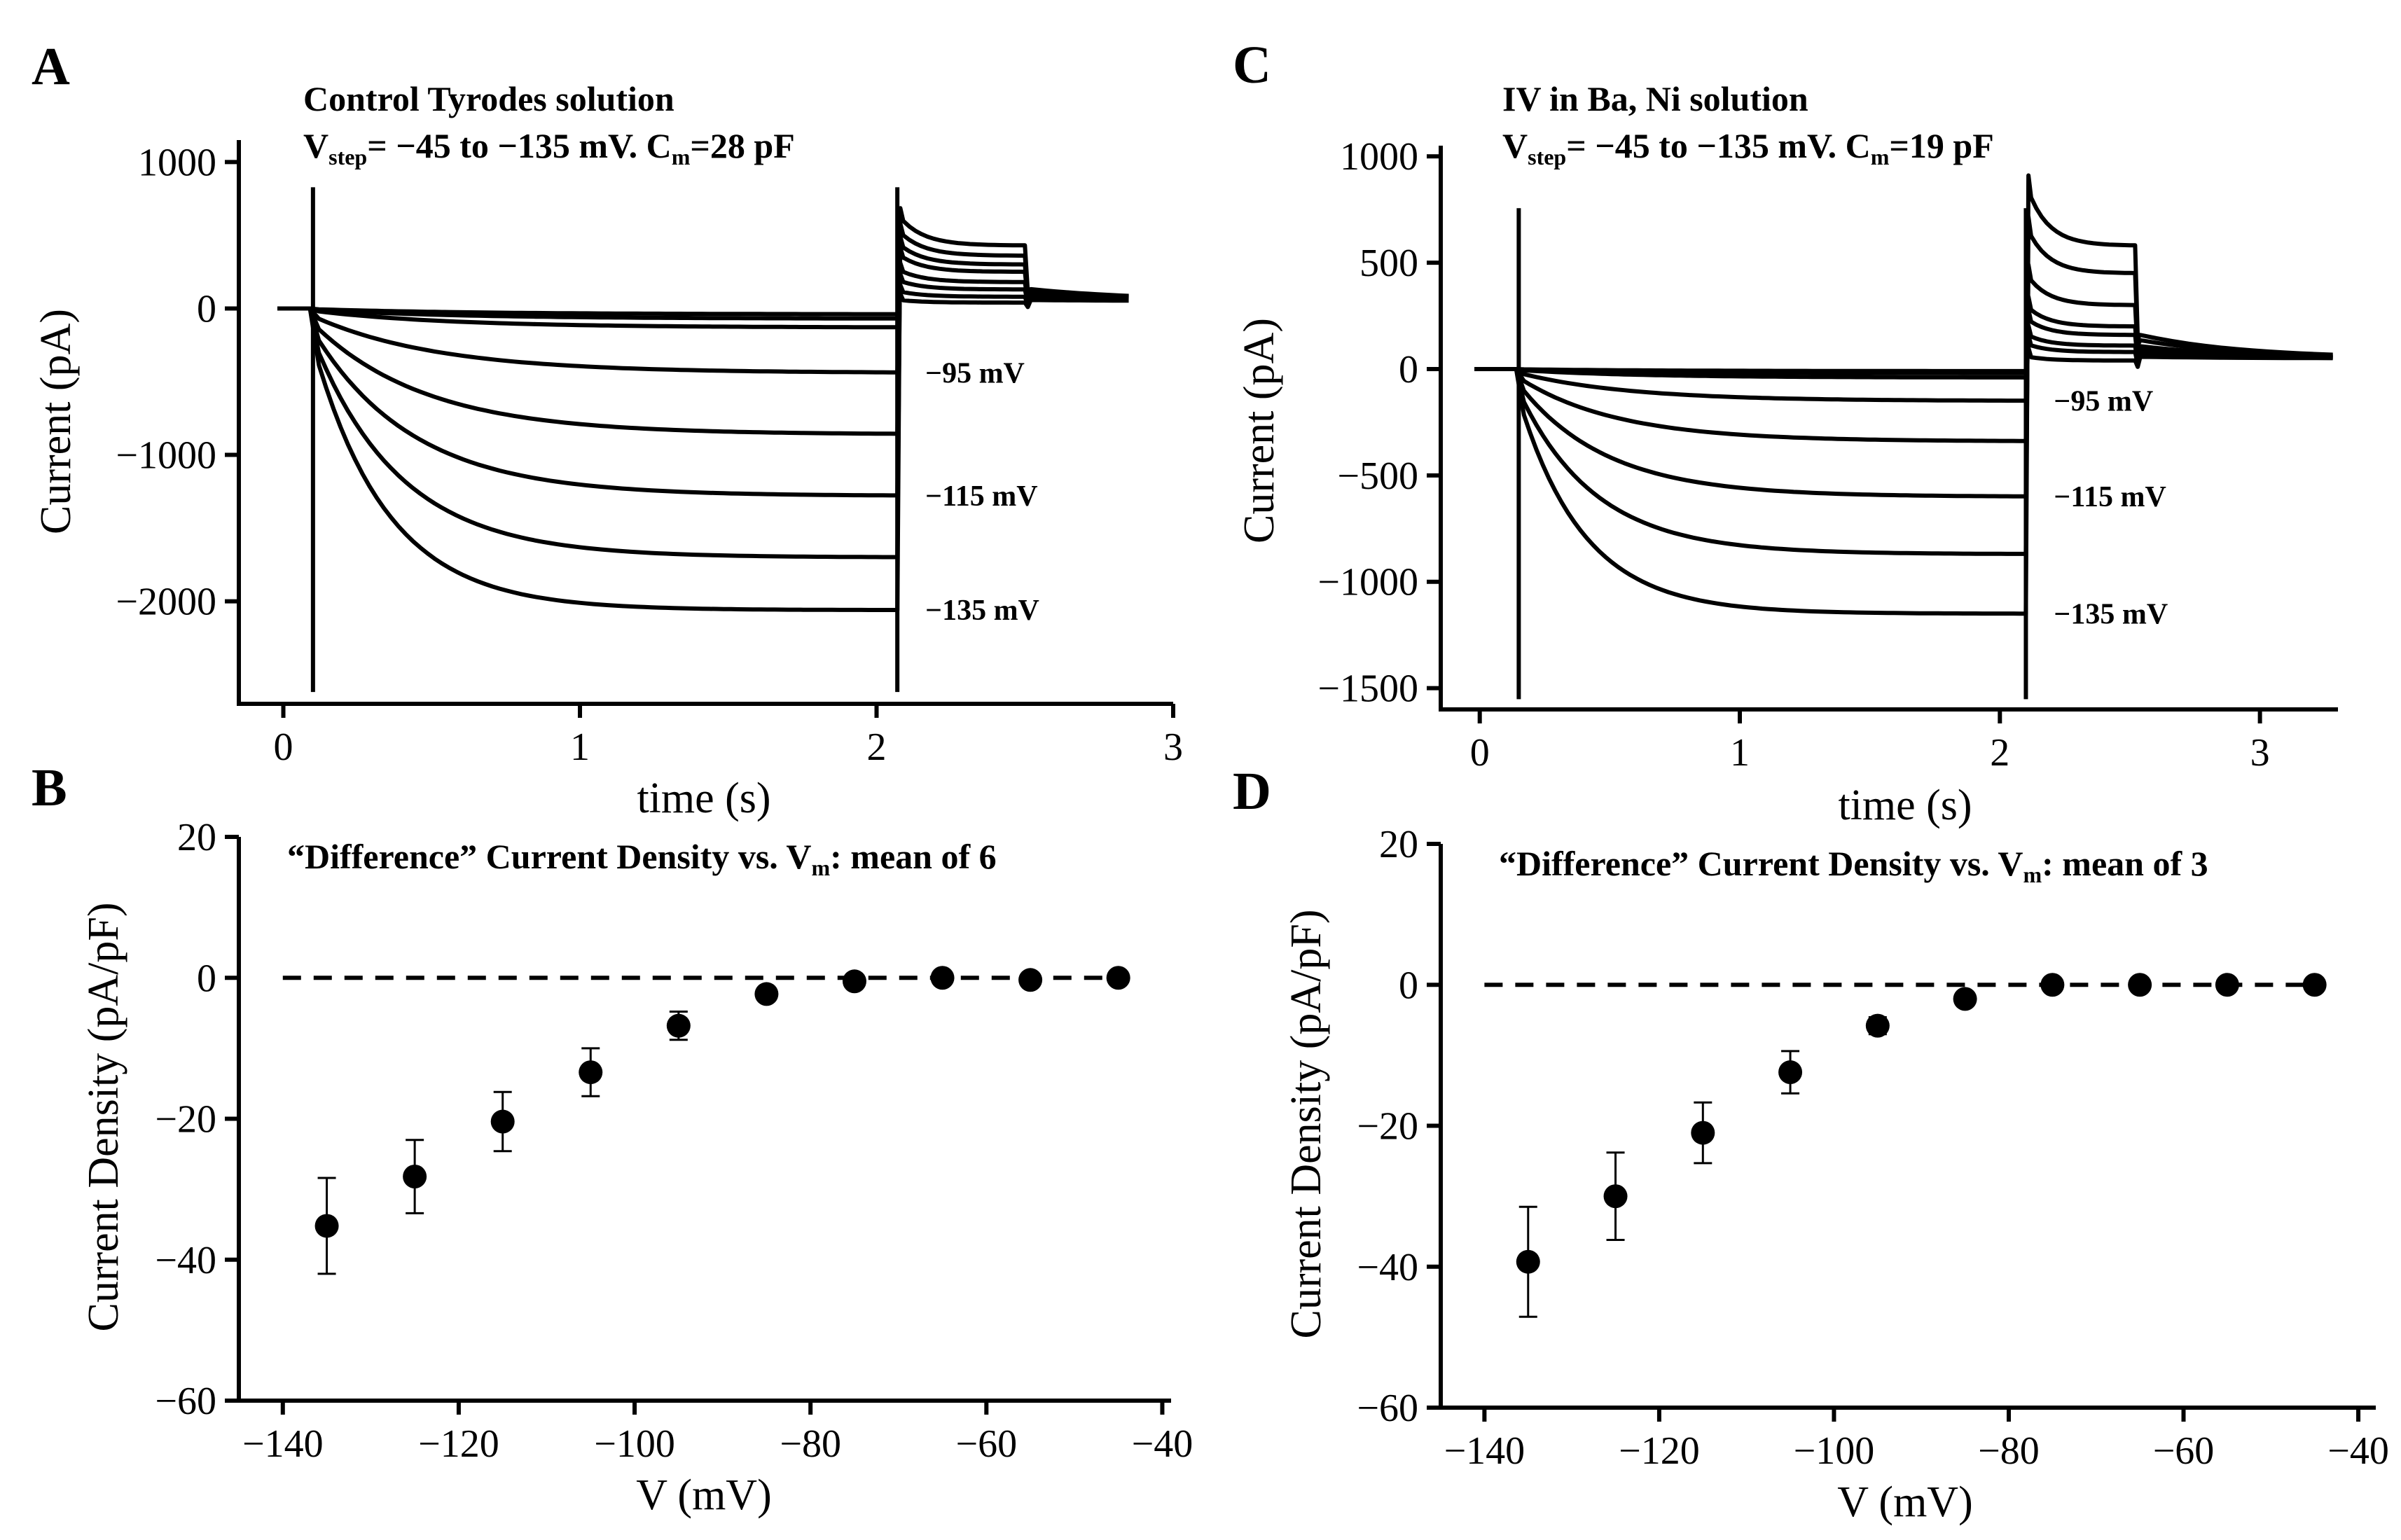  What do you see at coordinates (2125, 863) in the screenshot?
I see `panel-d-title-mean: : mean of 3` at bounding box center [2125, 863].